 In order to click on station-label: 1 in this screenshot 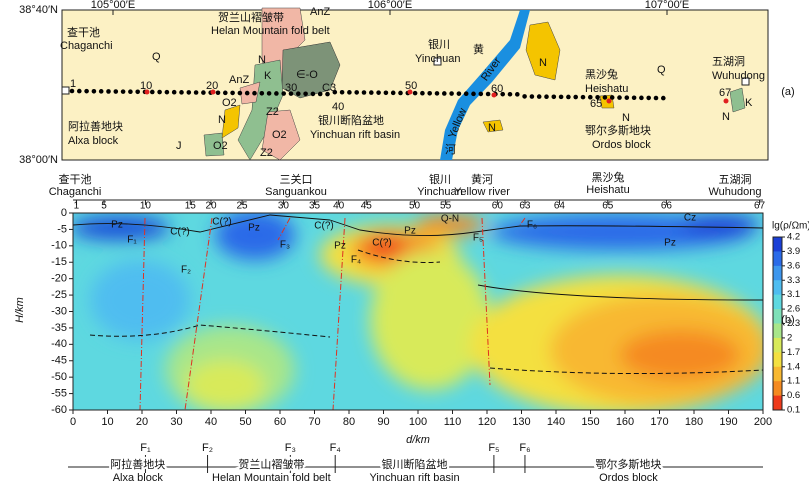, I will do `click(77, 206)`.